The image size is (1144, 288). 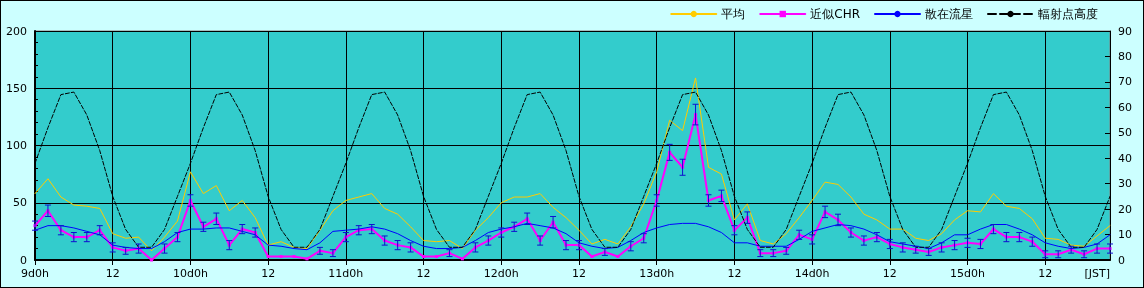 What do you see at coordinates (35, 273) in the screenshot?
I see `x-tick-label: 9d0h` at bounding box center [35, 273].